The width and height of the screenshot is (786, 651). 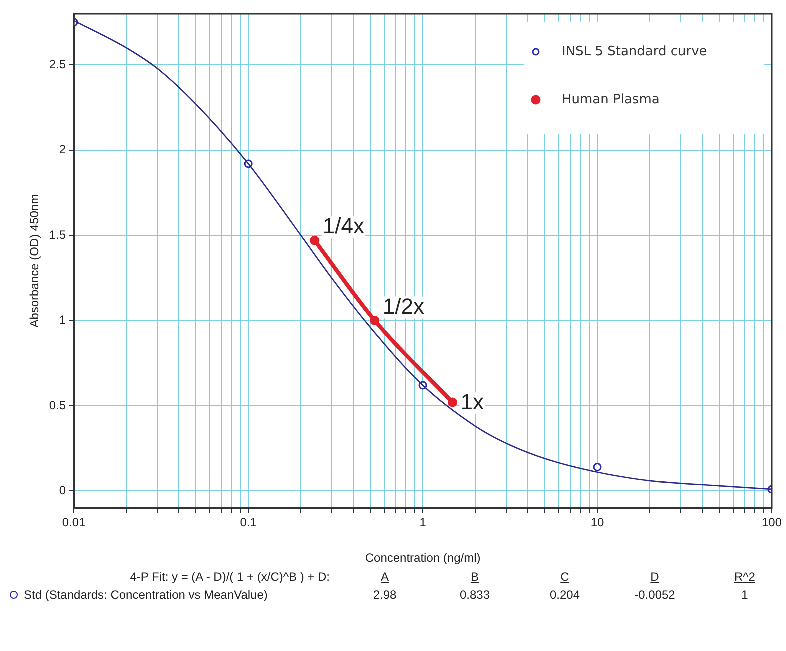 What do you see at coordinates (475, 595) in the screenshot?
I see `text: 0.833` at bounding box center [475, 595].